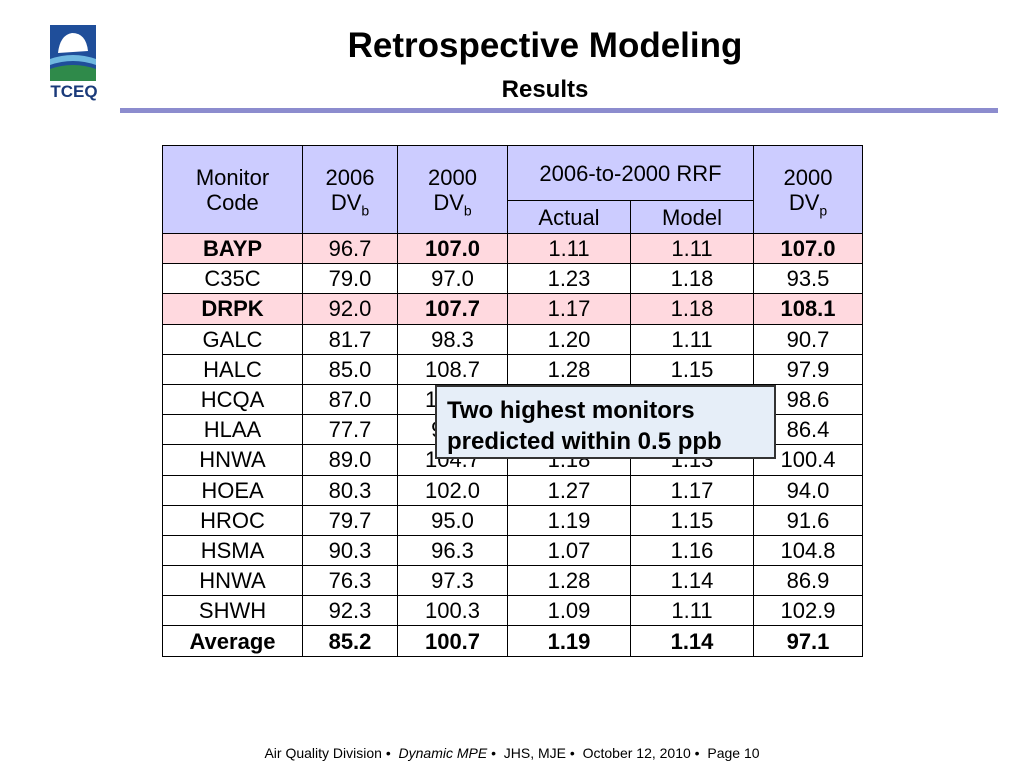  Describe the element at coordinates (232, 611) in the screenshot. I see `table-cell: SHWH` at that location.